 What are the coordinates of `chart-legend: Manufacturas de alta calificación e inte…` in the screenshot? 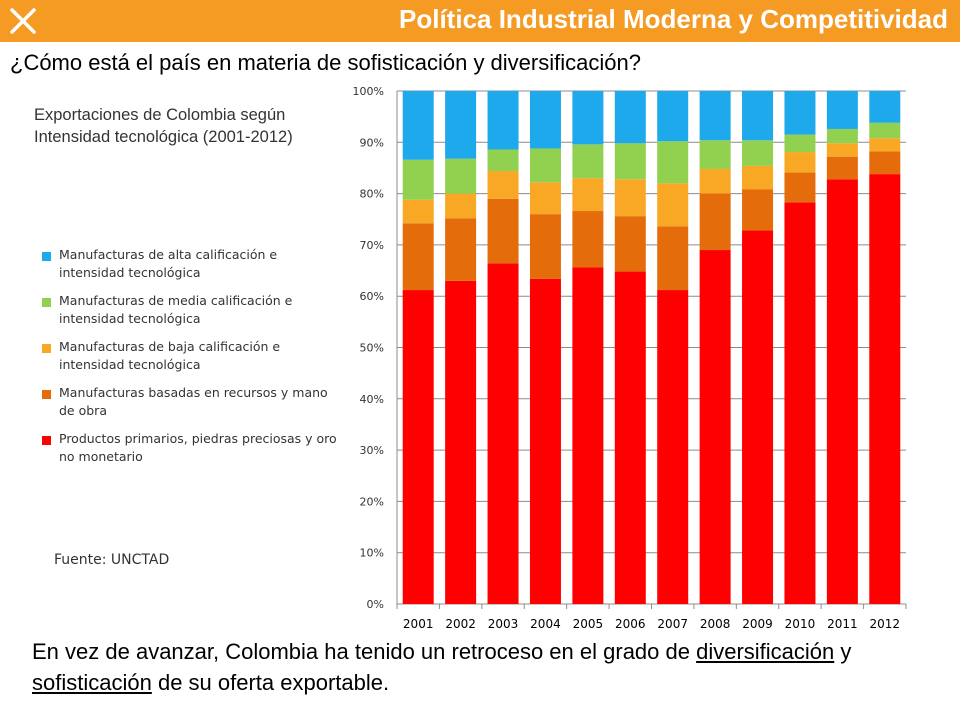 It's located at (192, 361).